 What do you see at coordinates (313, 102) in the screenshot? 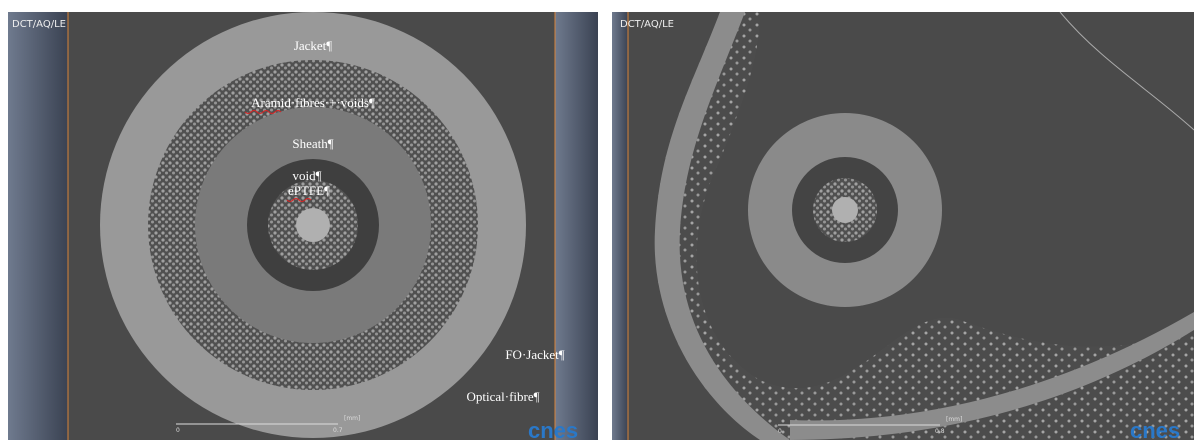
I see `label: Aramid·fibres·+·voids¶` at bounding box center [313, 102].